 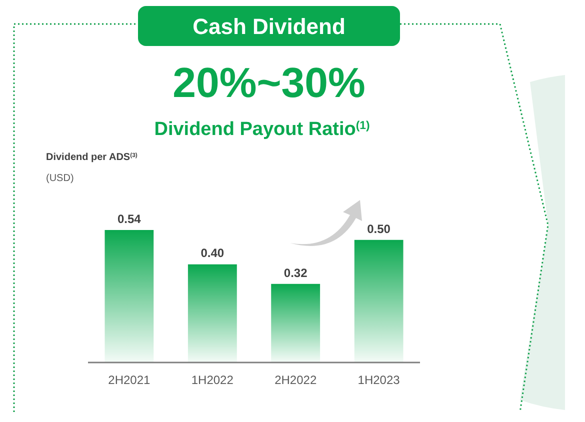 I want to click on data-label: 0.50, so click(x=379, y=229).